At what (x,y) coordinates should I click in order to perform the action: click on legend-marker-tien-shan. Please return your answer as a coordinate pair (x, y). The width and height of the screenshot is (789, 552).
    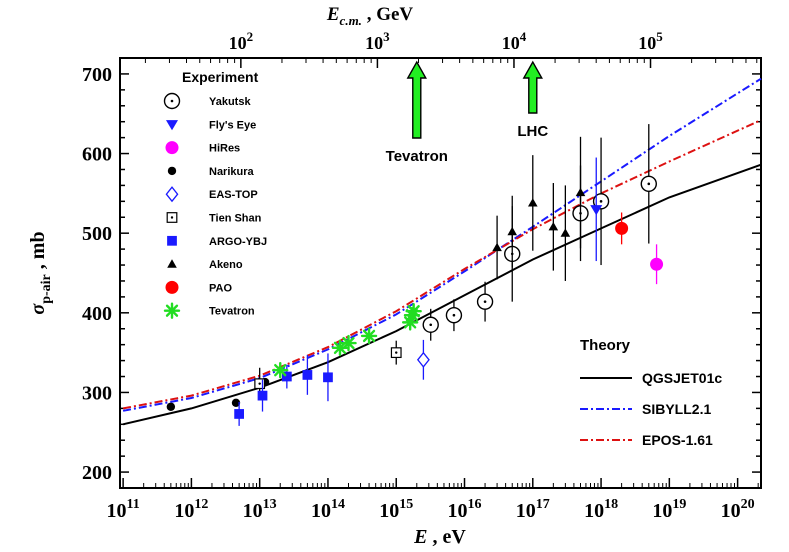
    Looking at the image, I should click on (172, 217).